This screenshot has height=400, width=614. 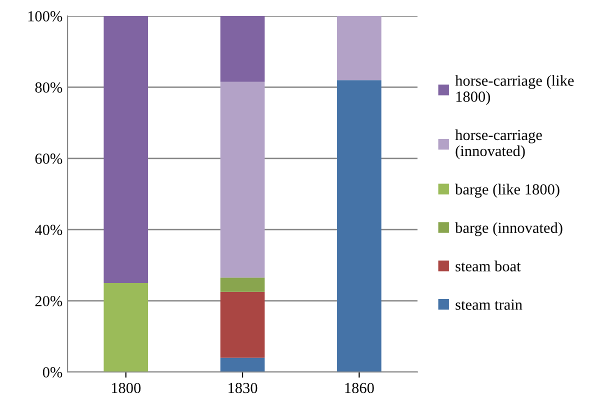 What do you see at coordinates (488, 266) in the screenshot?
I see `legend-label: steam boat` at bounding box center [488, 266].